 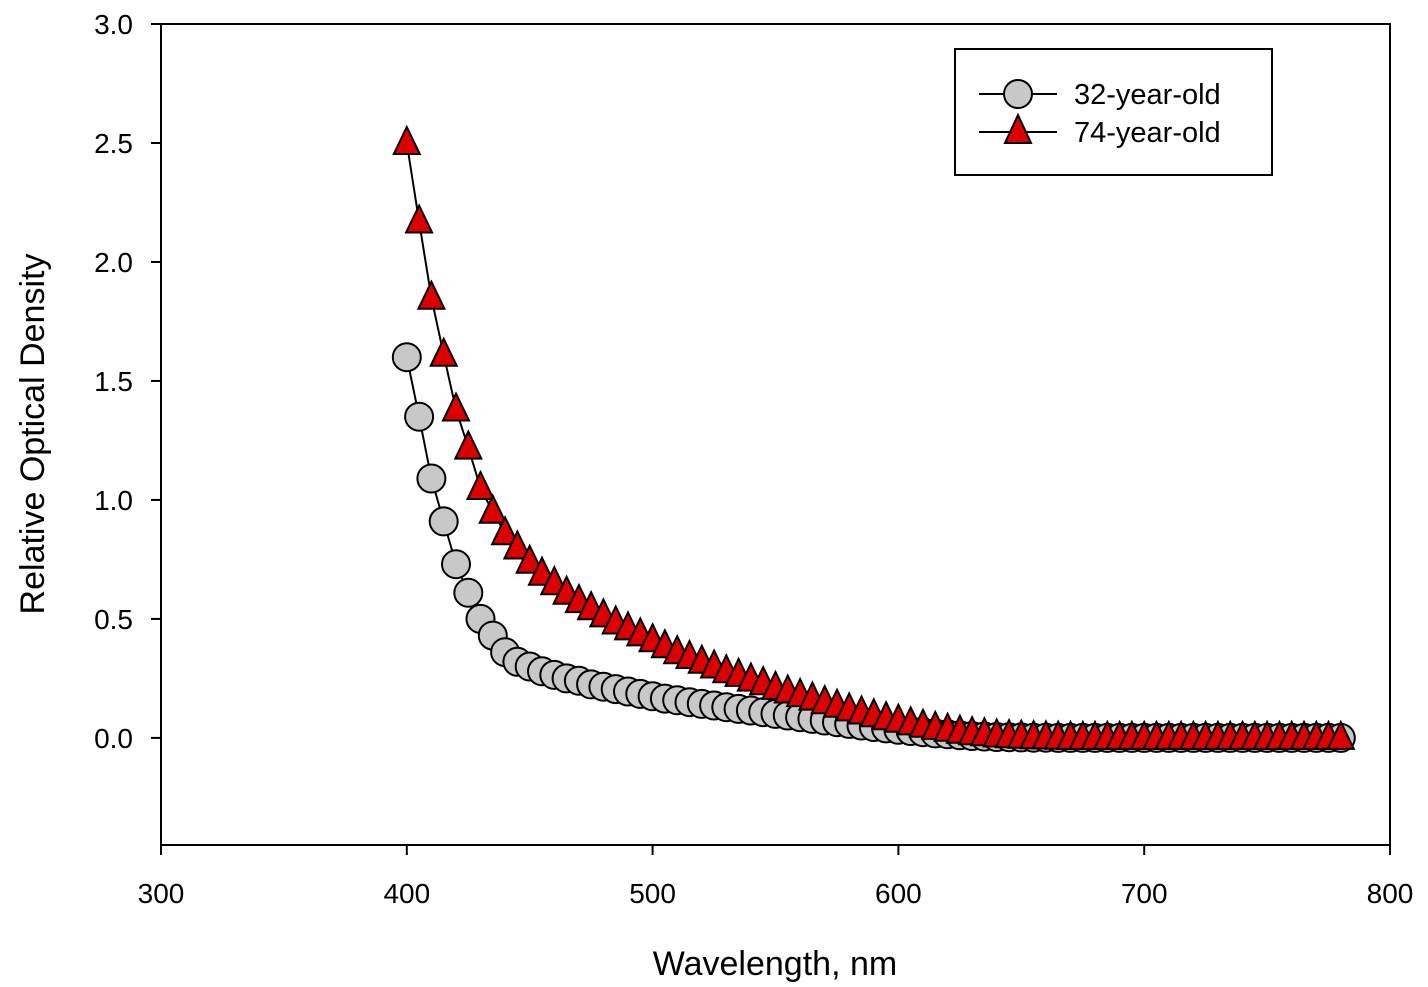 I want to click on legend: 32-year-old 74-year-old, so click(x=1113, y=112).